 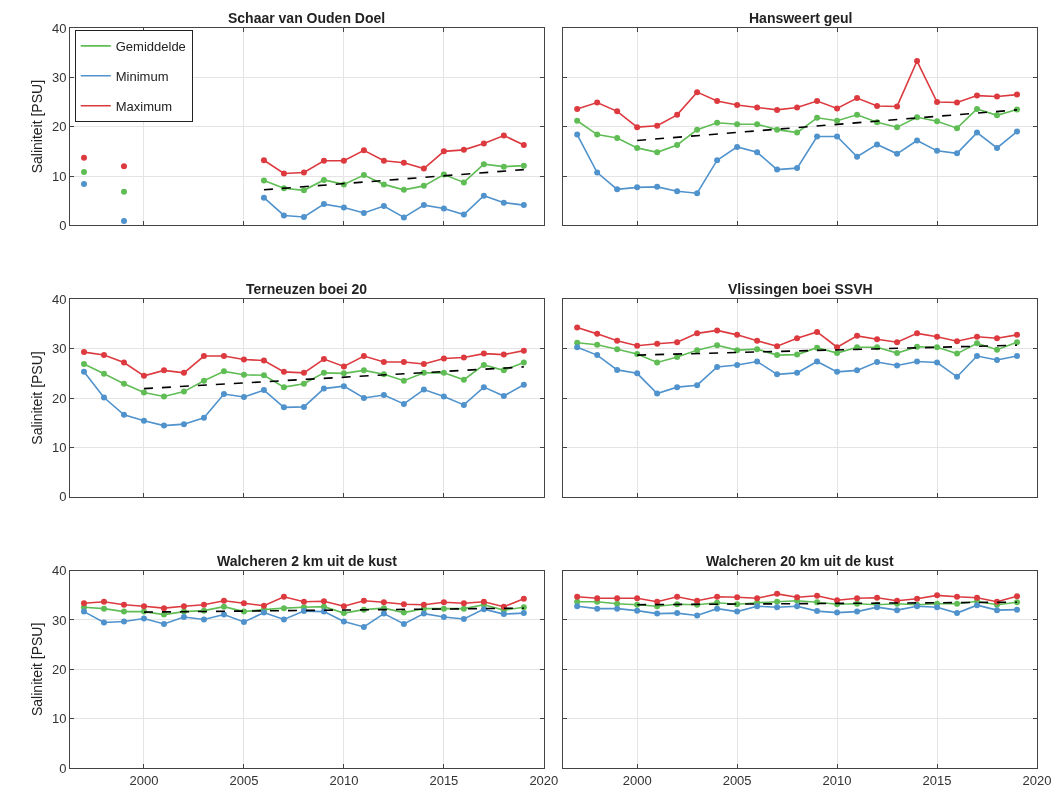 I want to click on chart-title: Schaar van Ouden Doel, so click(x=307, y=18).